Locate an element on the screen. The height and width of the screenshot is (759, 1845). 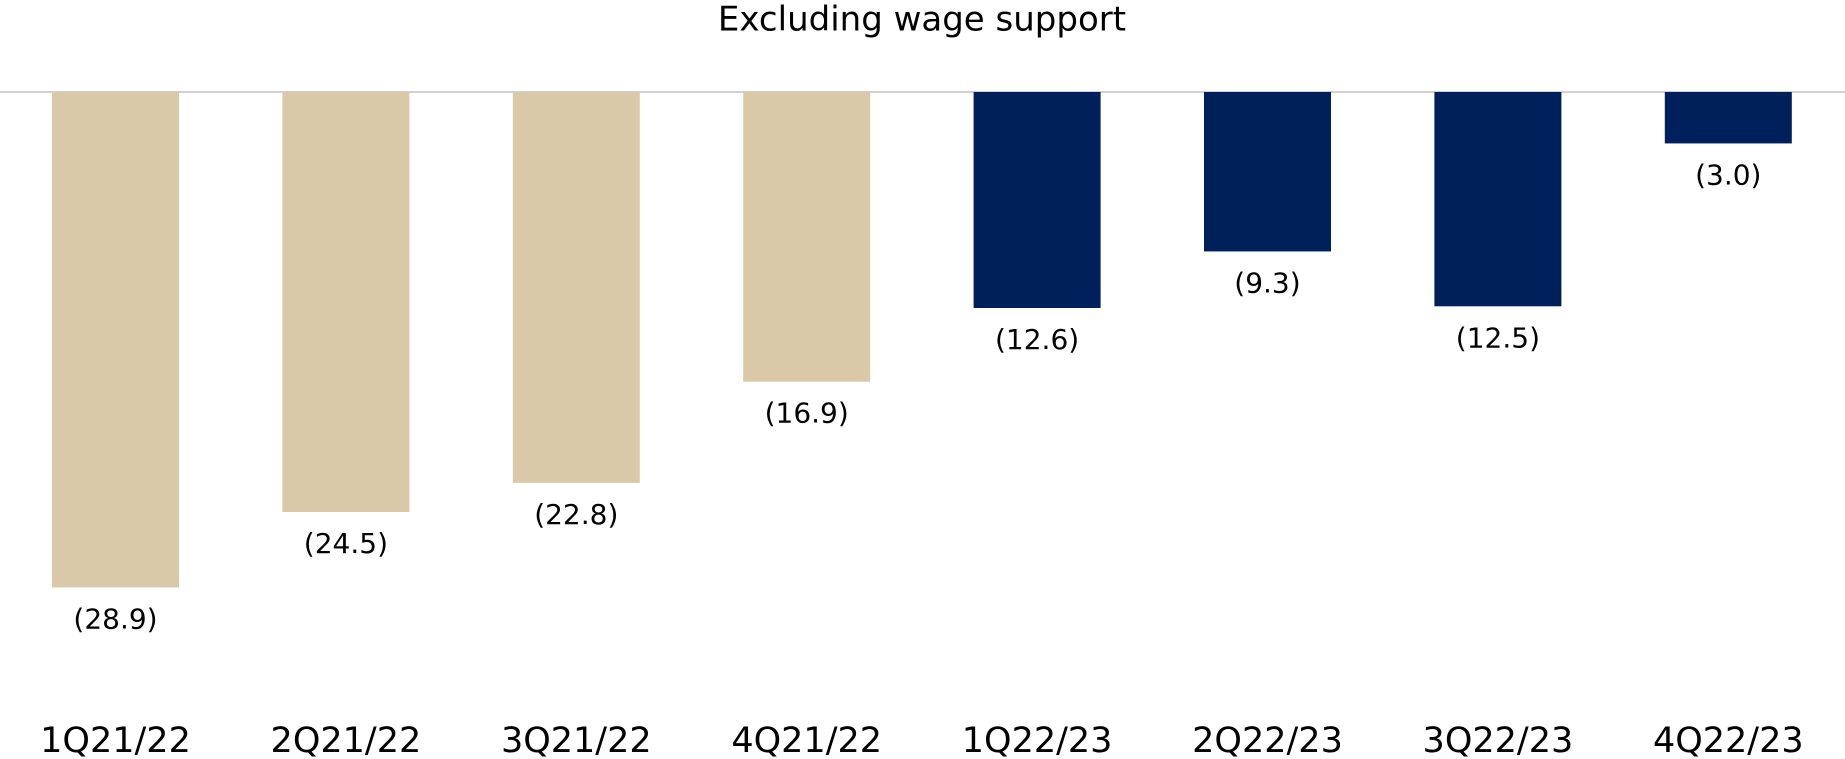
value-label: (12.6) is located at coordinates (1037, 339).